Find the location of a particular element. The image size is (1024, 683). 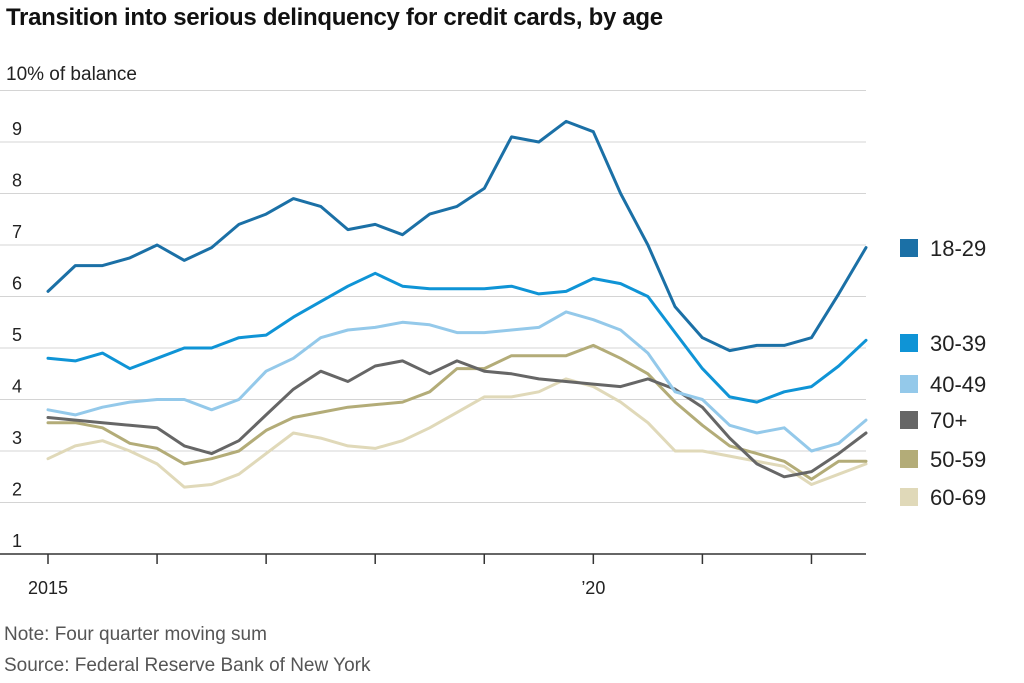

legend-label: 50-59 is located at coordinates (958, 459).